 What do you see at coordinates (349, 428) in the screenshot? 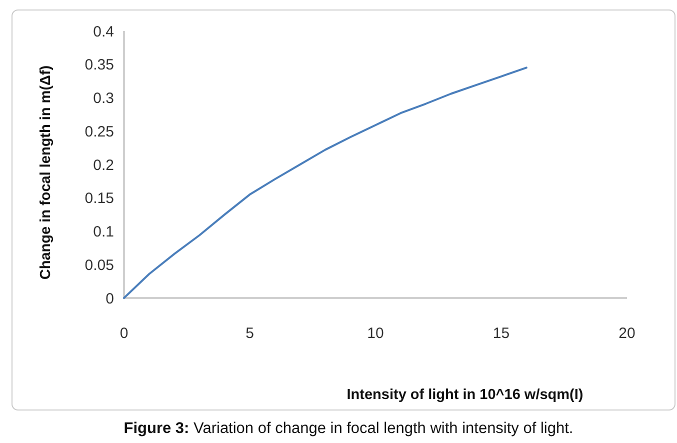
I see `caption: Figure 3: Variation of change in focal length with intensity of light.` at bounding box center [349, 428].